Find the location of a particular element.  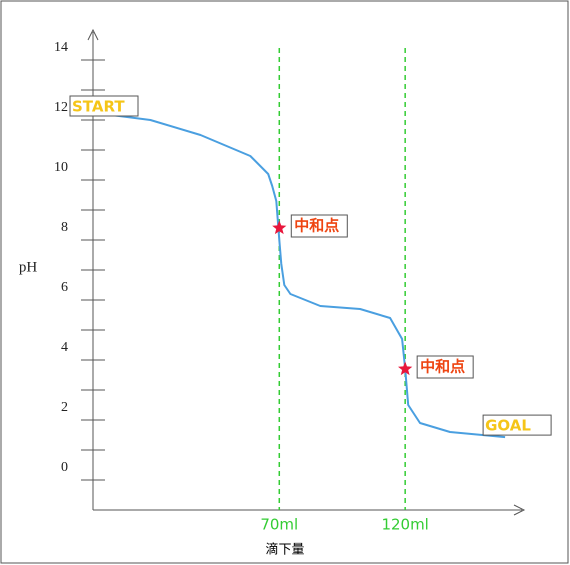

x-tick-label: 120ml is located at coordinates (404, 525).